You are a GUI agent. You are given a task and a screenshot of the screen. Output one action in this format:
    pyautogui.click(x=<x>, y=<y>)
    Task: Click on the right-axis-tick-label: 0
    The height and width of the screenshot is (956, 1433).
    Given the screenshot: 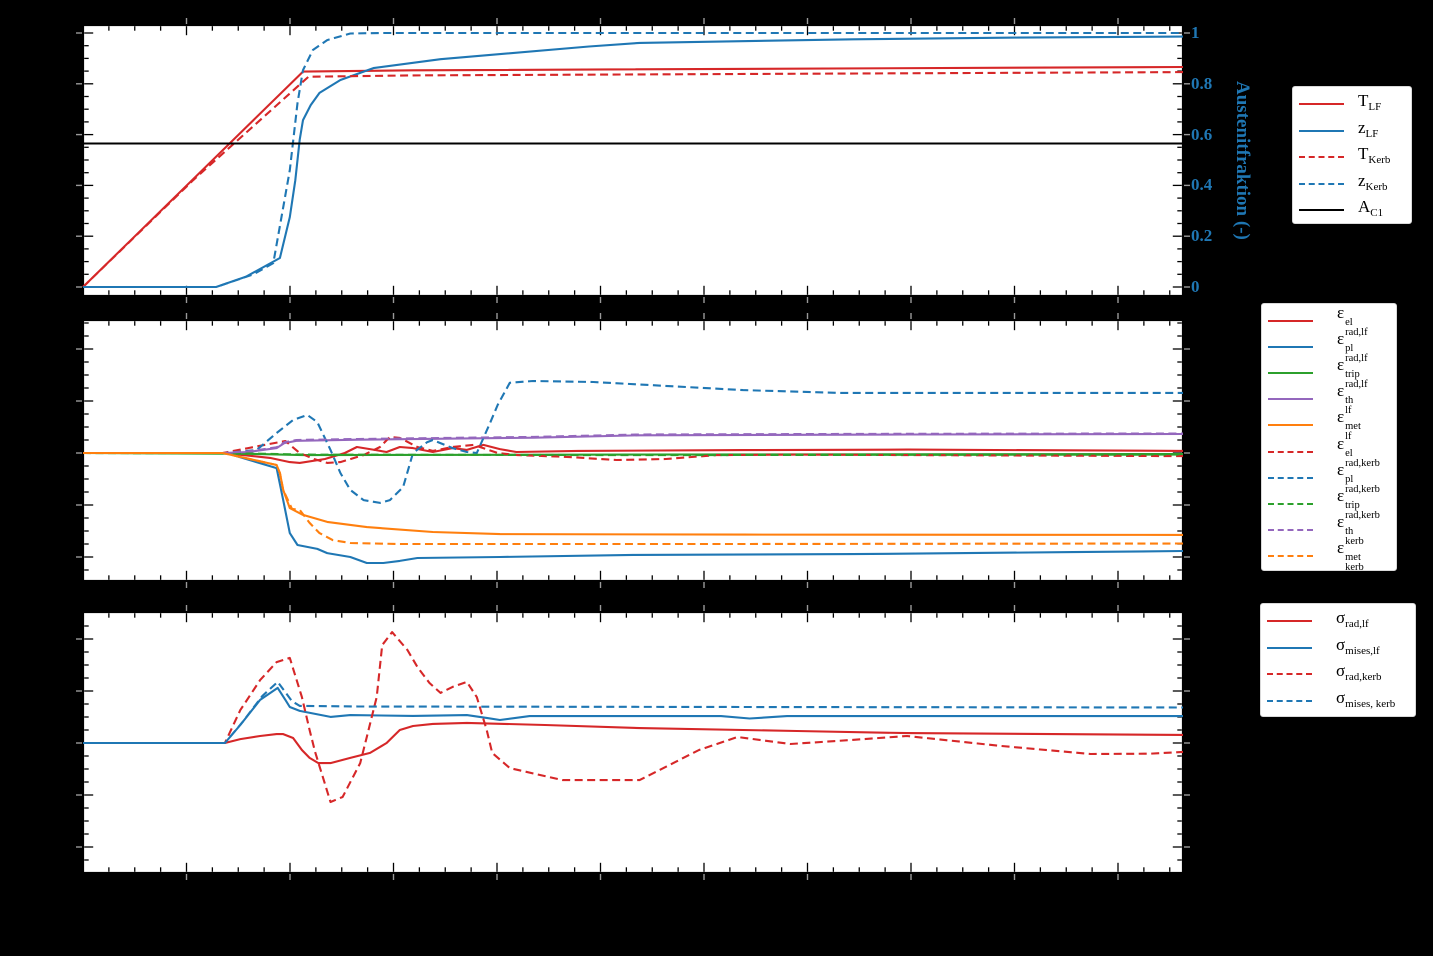 What is the action you would take?
    pyautogui.click(x=1195, y=286)
    